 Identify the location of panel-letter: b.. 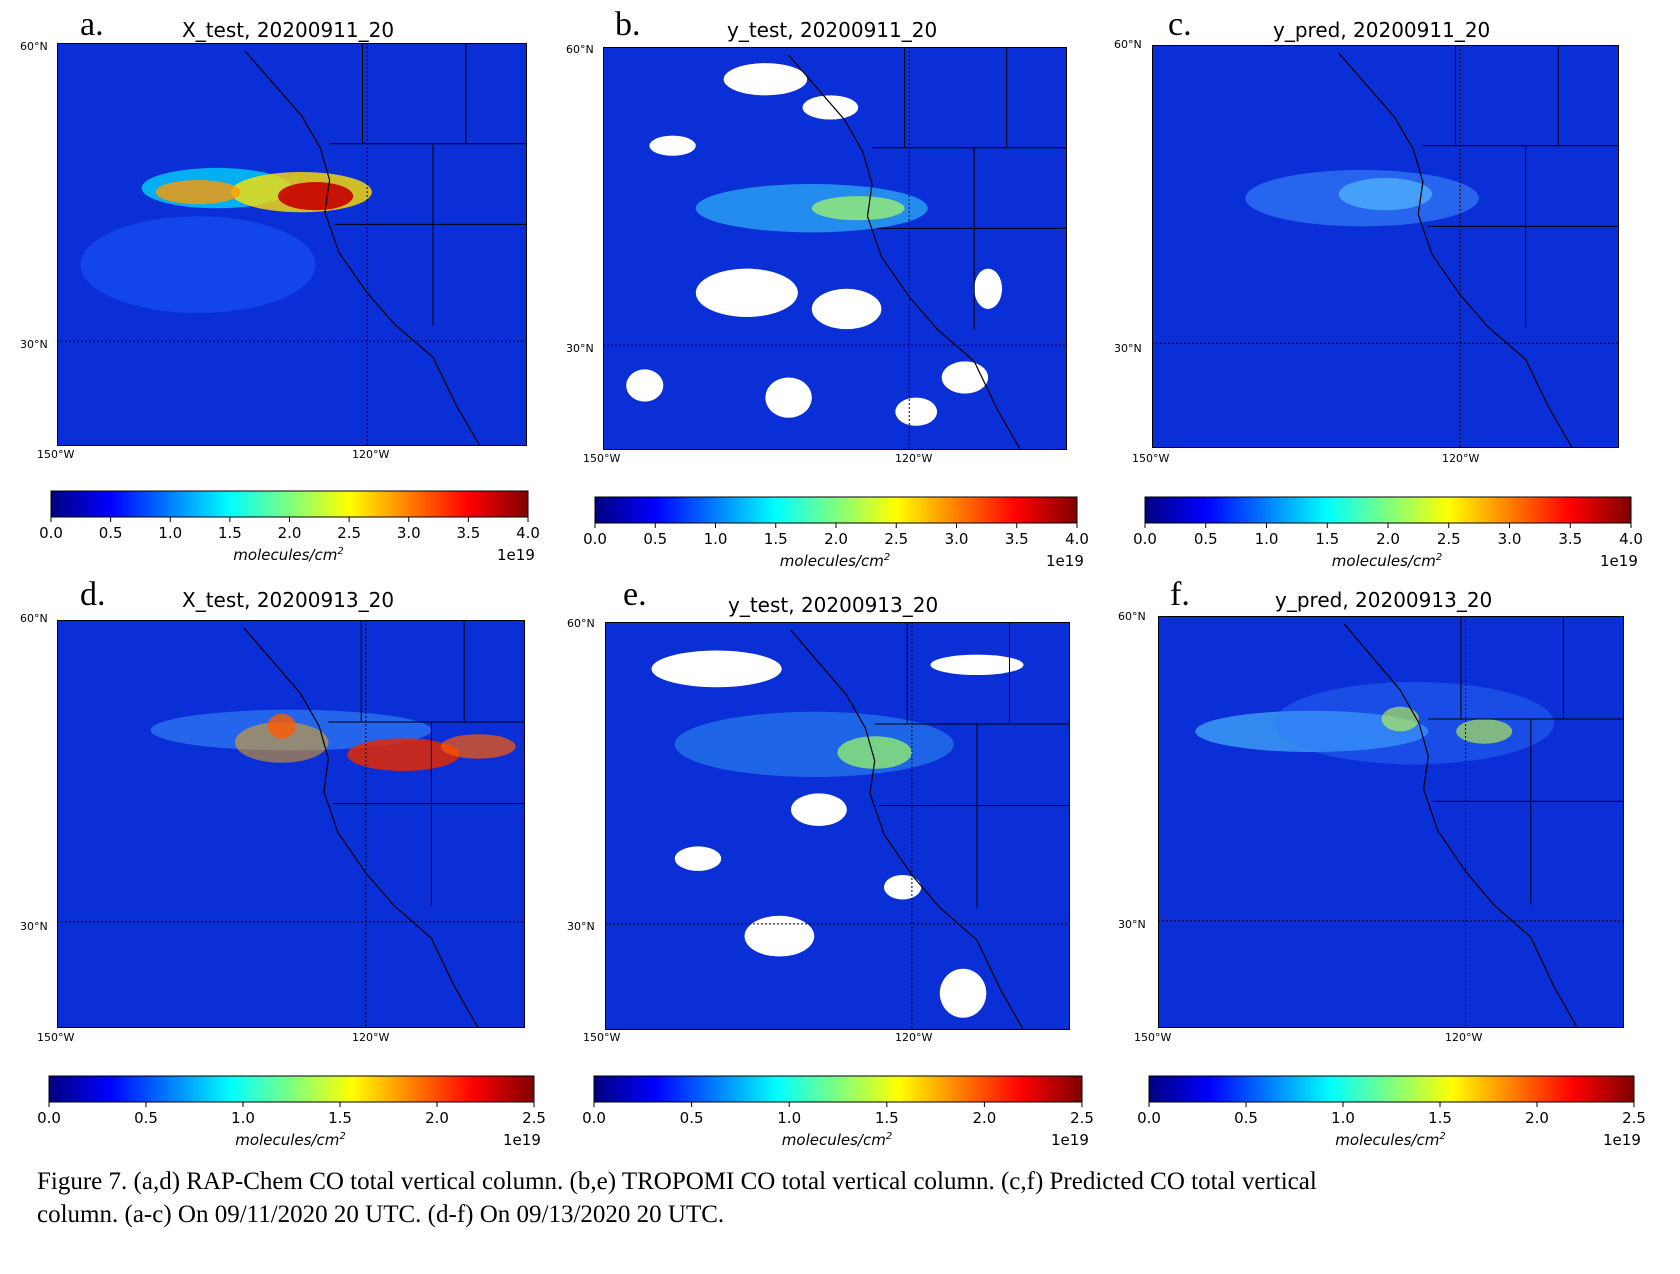
(628, 24).